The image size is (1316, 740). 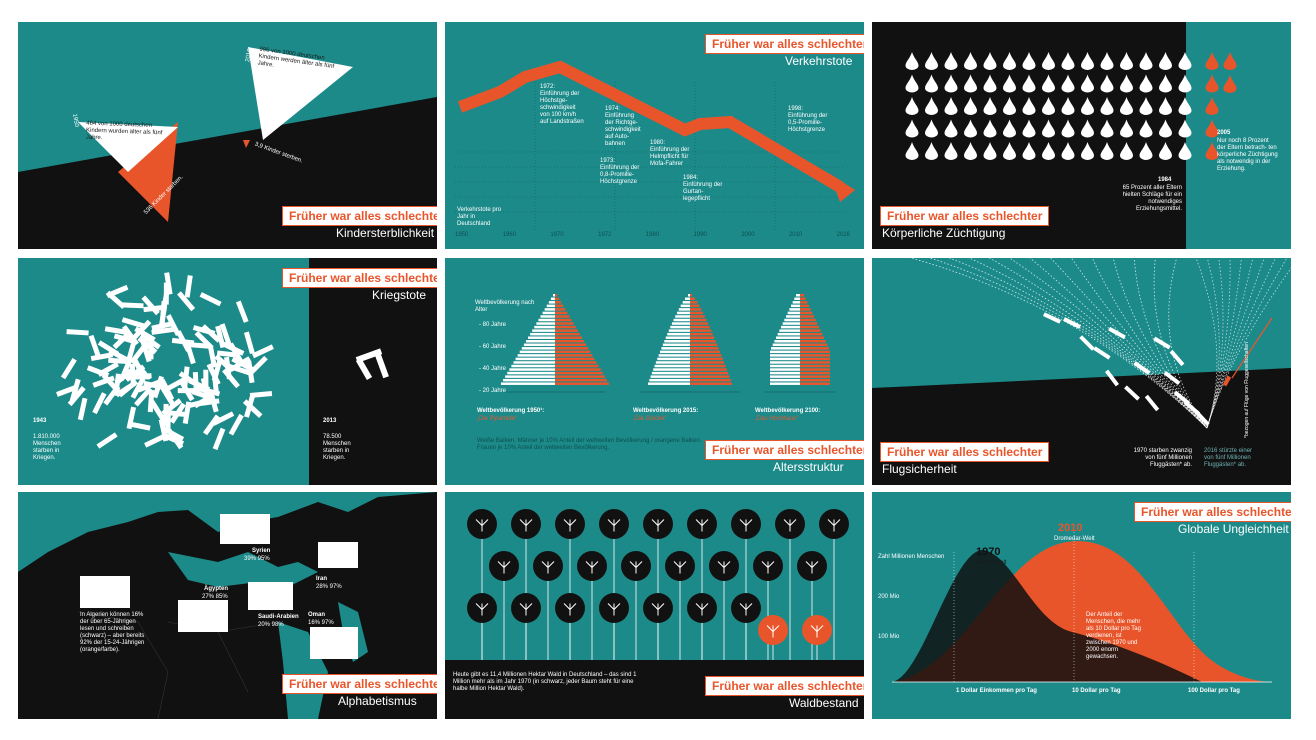 What do you see at coordinates (334, 643) in the screenshot?
I see `alpha-chart-oman` at bounding box center [334, 643].